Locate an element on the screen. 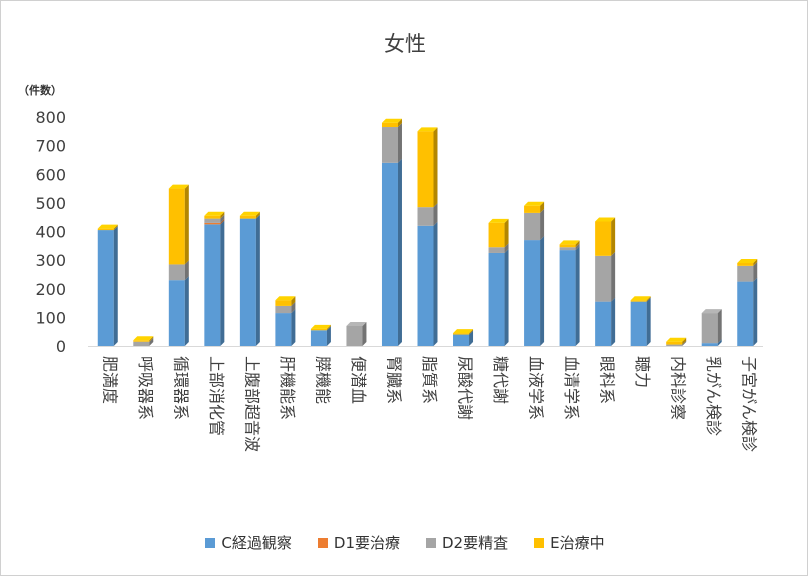  legend: C経過観察 D1要治療 D2要精査 E治療中 is located at coordinates (405, 542).